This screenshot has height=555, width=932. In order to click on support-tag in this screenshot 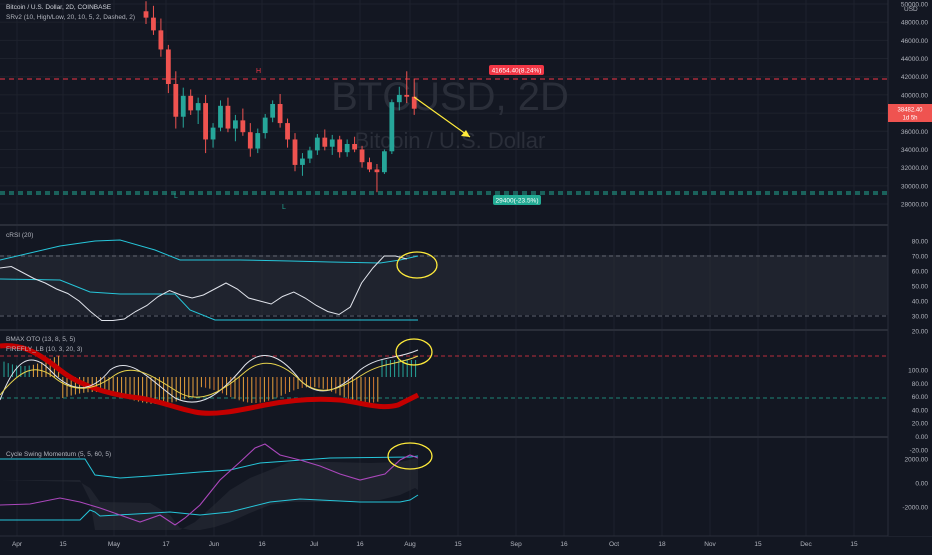, I will do `click(517, 200)`.